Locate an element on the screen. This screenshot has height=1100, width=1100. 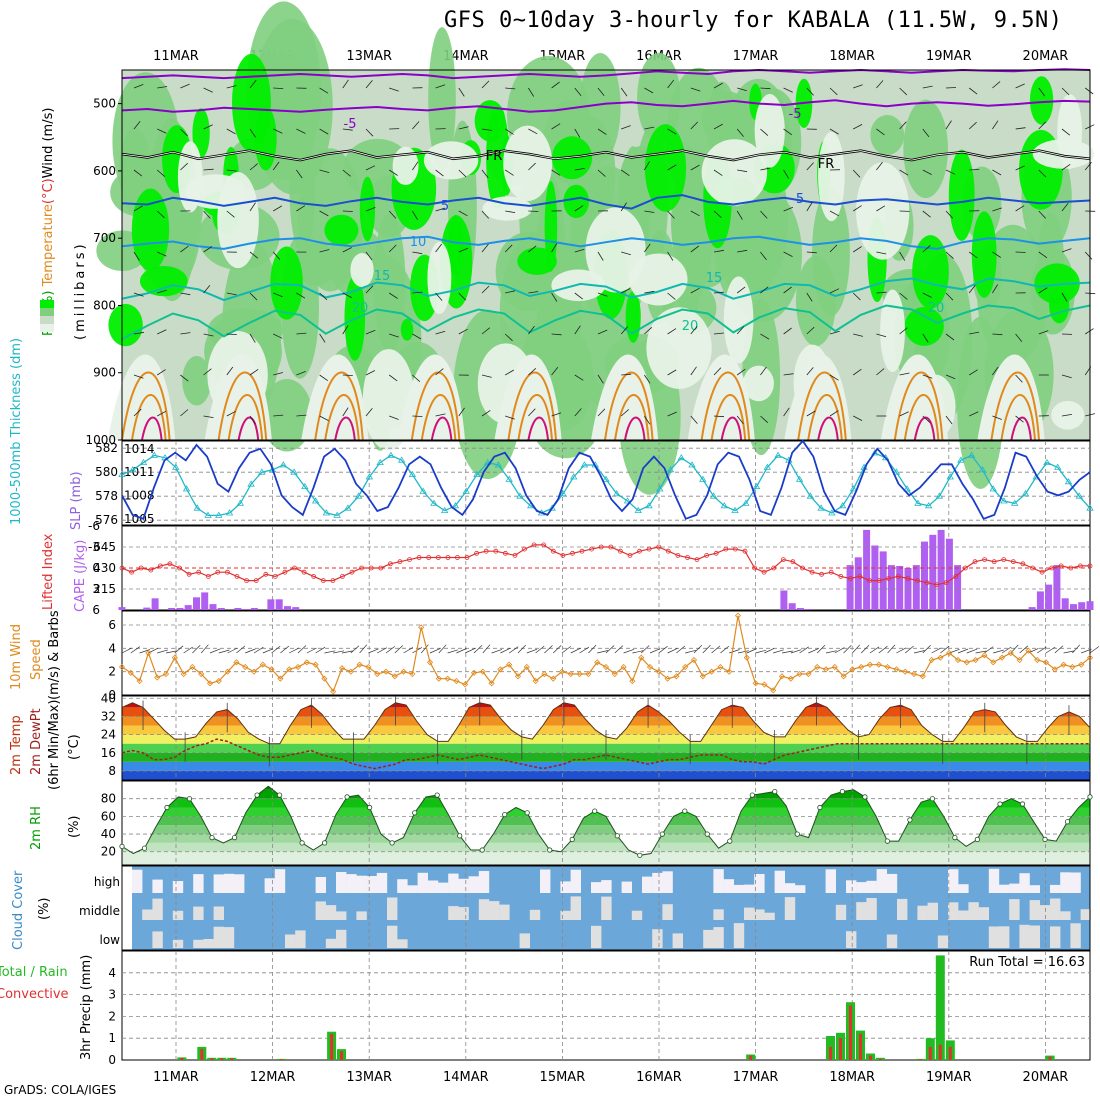
isotherm-label: 5 is located at coordinates (445, 206).